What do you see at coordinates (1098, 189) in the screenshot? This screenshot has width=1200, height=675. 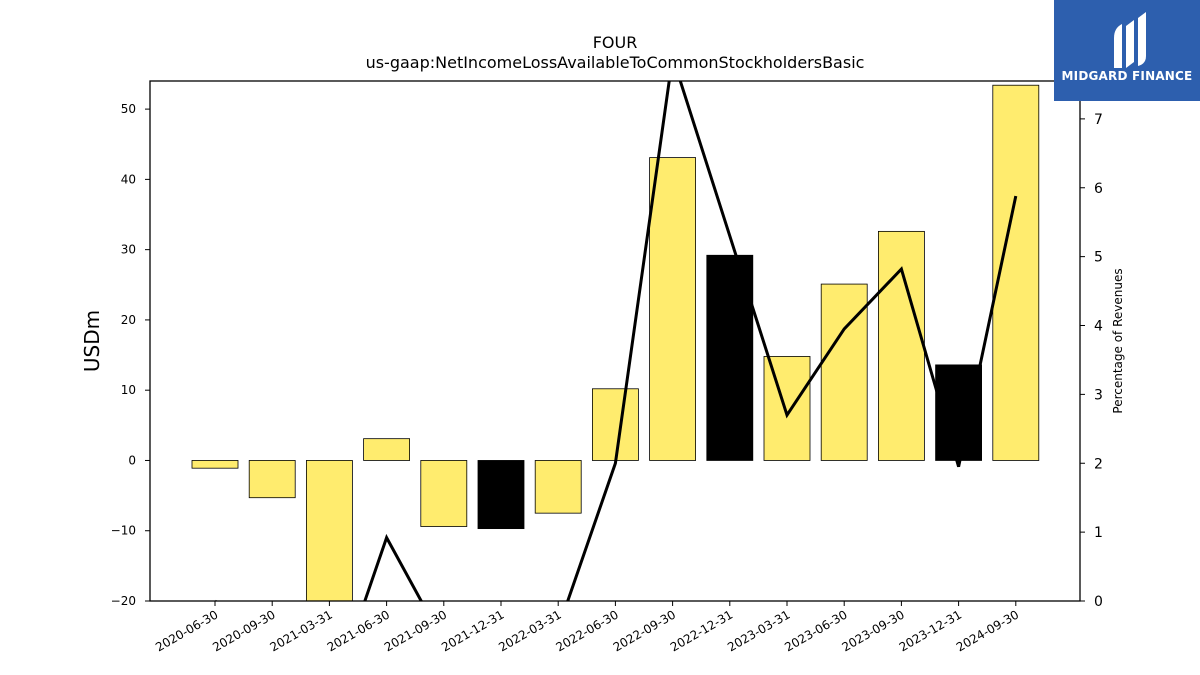 I see `y2-tick-label: 6` at bounding box center [1098, 189].